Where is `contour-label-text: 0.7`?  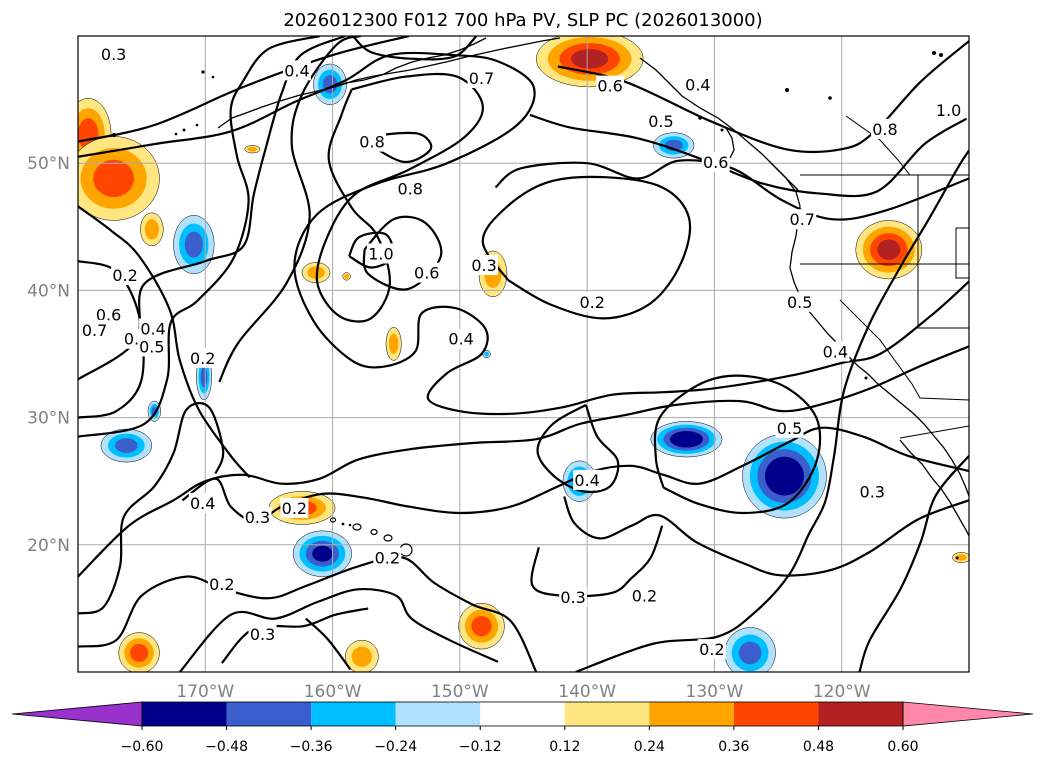
contour-label-text: 0.7 is located at coordinates (802, 219).